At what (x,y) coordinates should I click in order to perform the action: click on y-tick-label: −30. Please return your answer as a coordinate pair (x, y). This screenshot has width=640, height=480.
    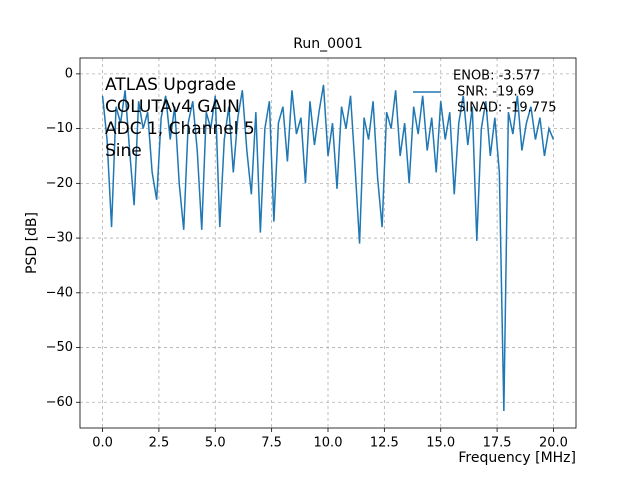
    Looking at the image, I should click on (59, 238).